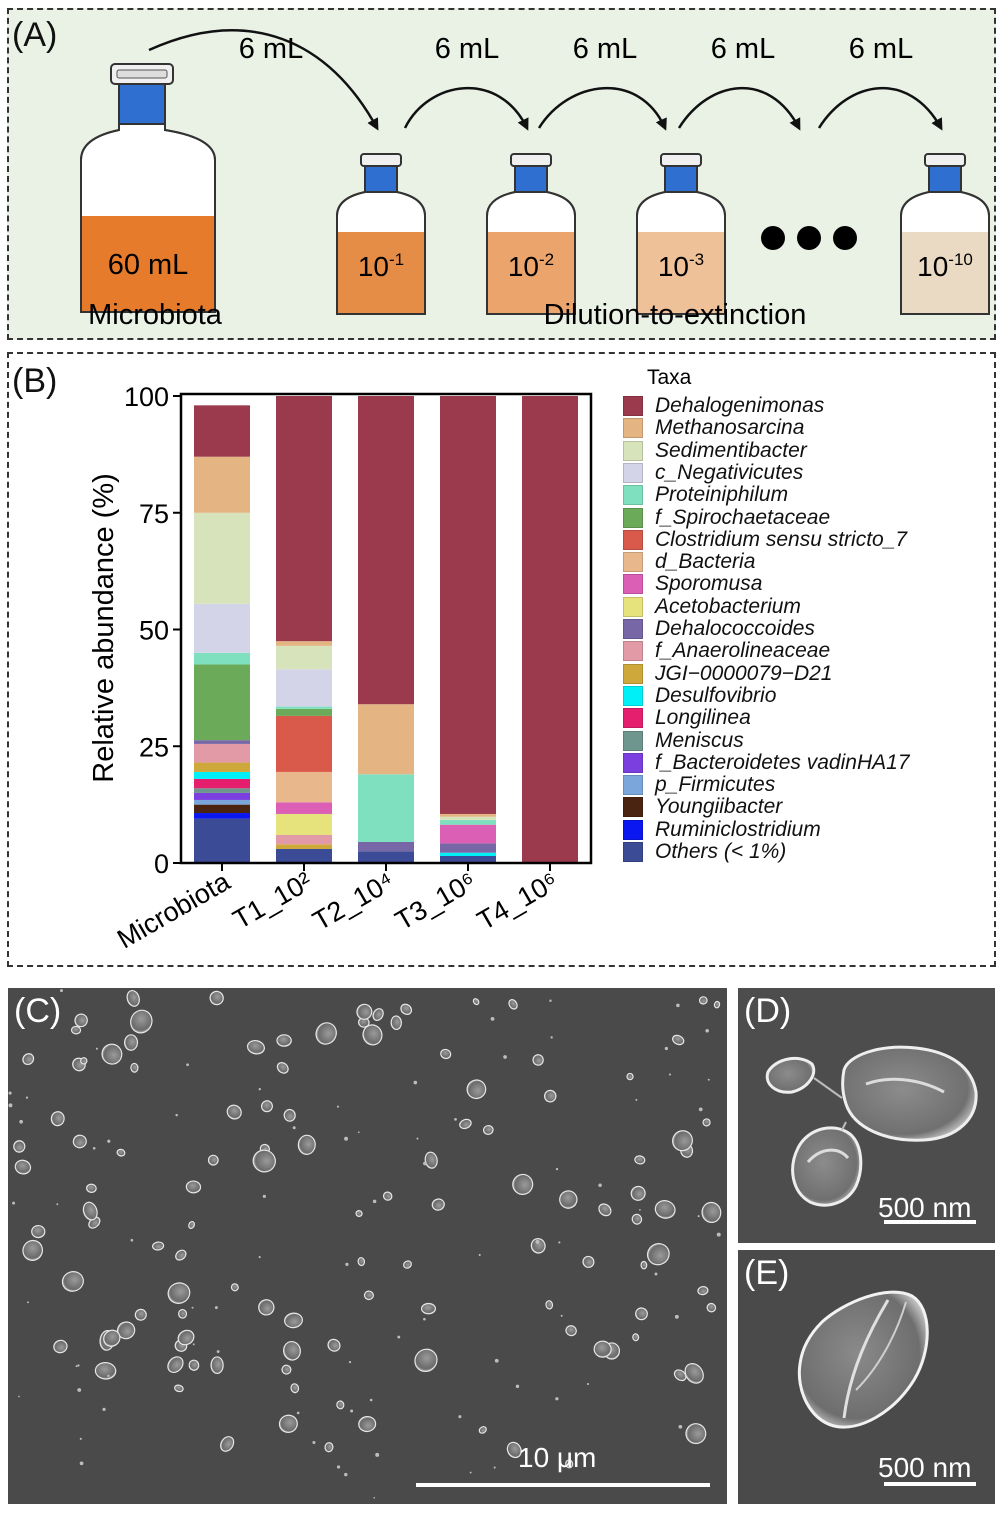 The width and height of the screenshot is (1005, 1519). What do you see at coordinates (35, 35) in the screenshot?
I see `panel-a-label: (A)` at bounding box center [35, 35].